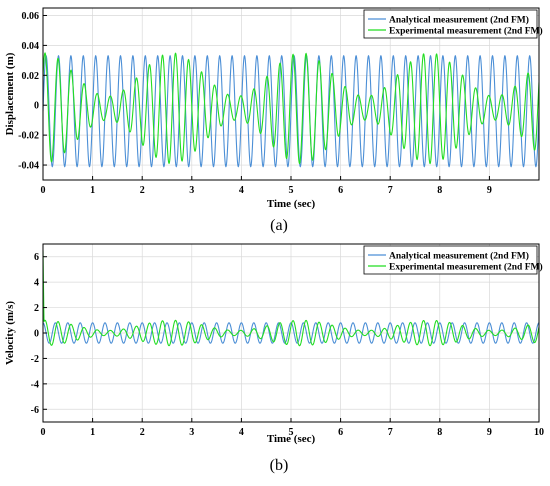  What do you see at coordinates (10, 93) in the screenshot?
I see `y-axis-label: Displacement (m)` at bounding box center [10, 93].